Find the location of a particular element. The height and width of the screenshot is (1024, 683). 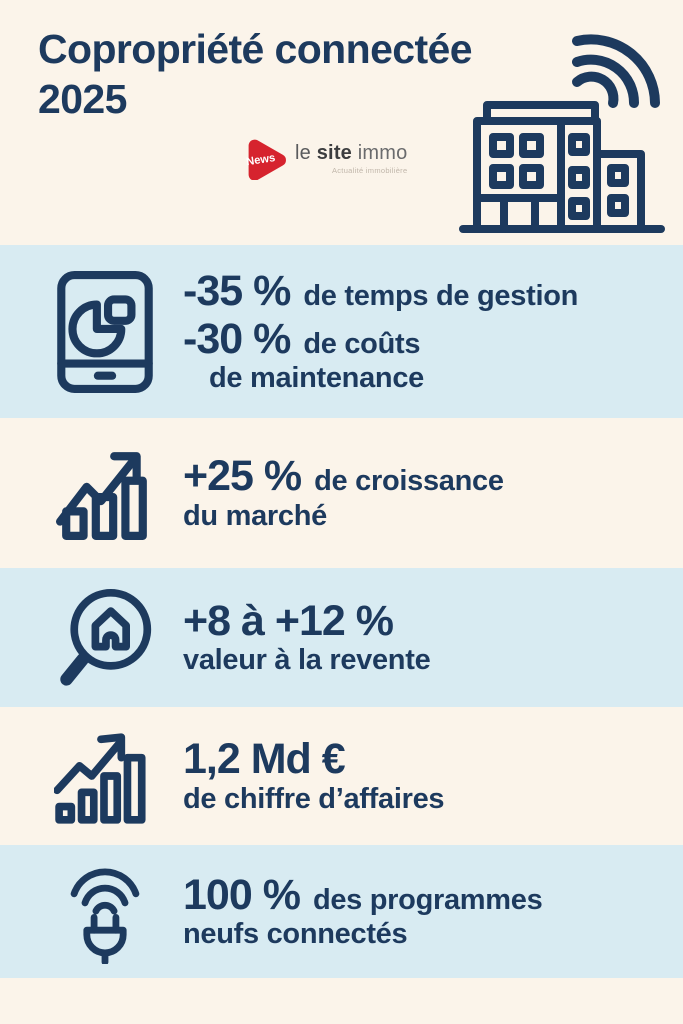

logo-word-immo: immo is located at coordinates (382, 153).